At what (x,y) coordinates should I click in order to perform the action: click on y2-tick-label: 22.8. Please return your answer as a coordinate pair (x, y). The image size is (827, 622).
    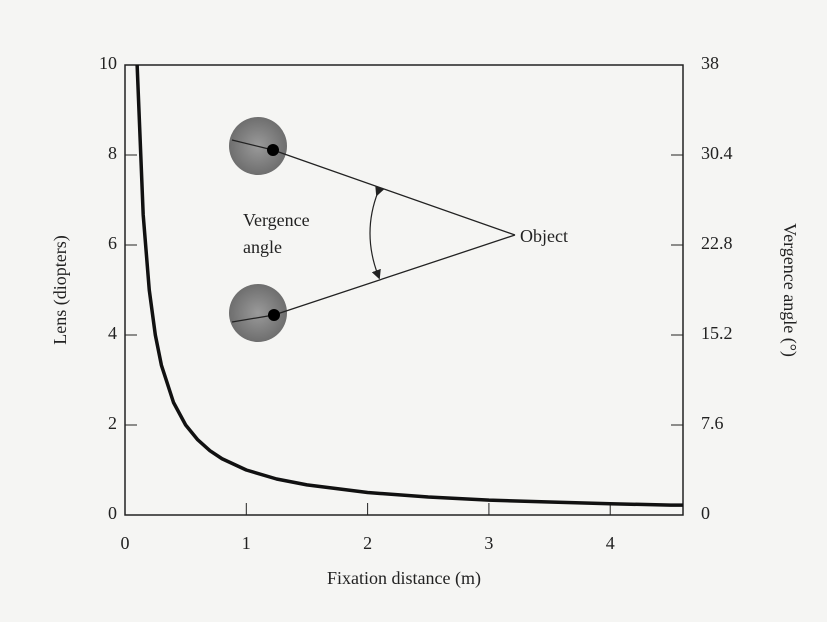
    Looking at the image, I should click on (717, 243).